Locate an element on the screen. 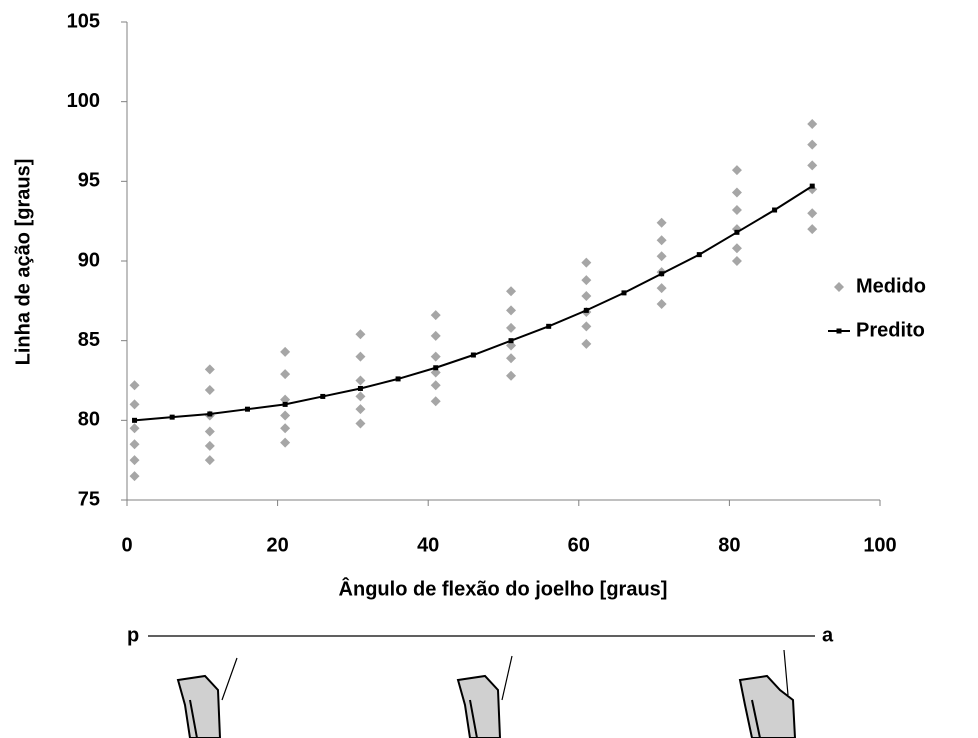 This screenshot has width=978, height=738. y-axis-title: Linha de ação [graus] is located at coordinates (23, 262).